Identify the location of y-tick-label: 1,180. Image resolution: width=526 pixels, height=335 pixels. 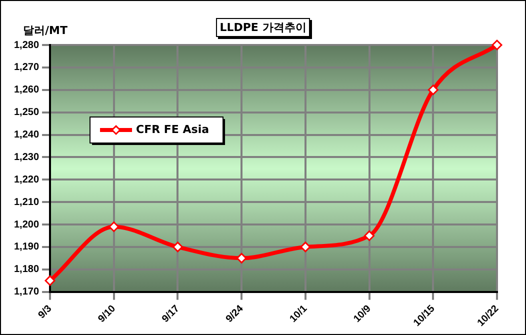
(27, 270).